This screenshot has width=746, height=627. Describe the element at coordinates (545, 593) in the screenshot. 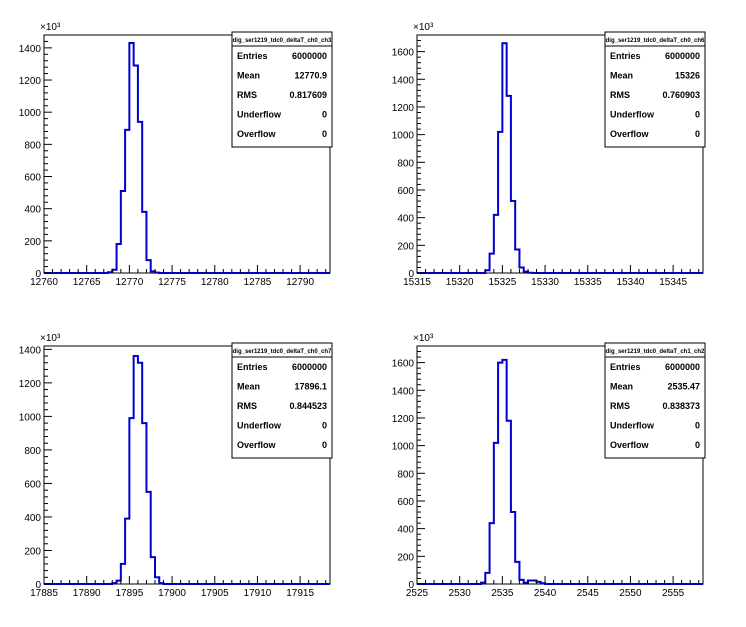

I see `x-tick-label: 2540` at that location.